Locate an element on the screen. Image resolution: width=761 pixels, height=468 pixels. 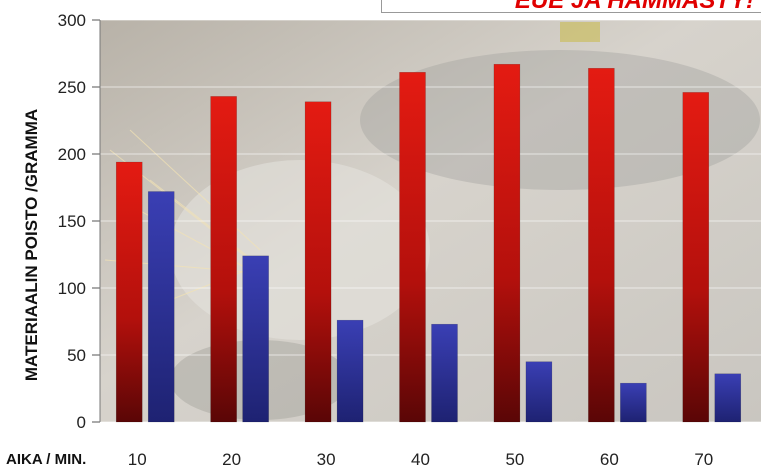
y-tick-label: 250 is located at coordinates (72, 87).